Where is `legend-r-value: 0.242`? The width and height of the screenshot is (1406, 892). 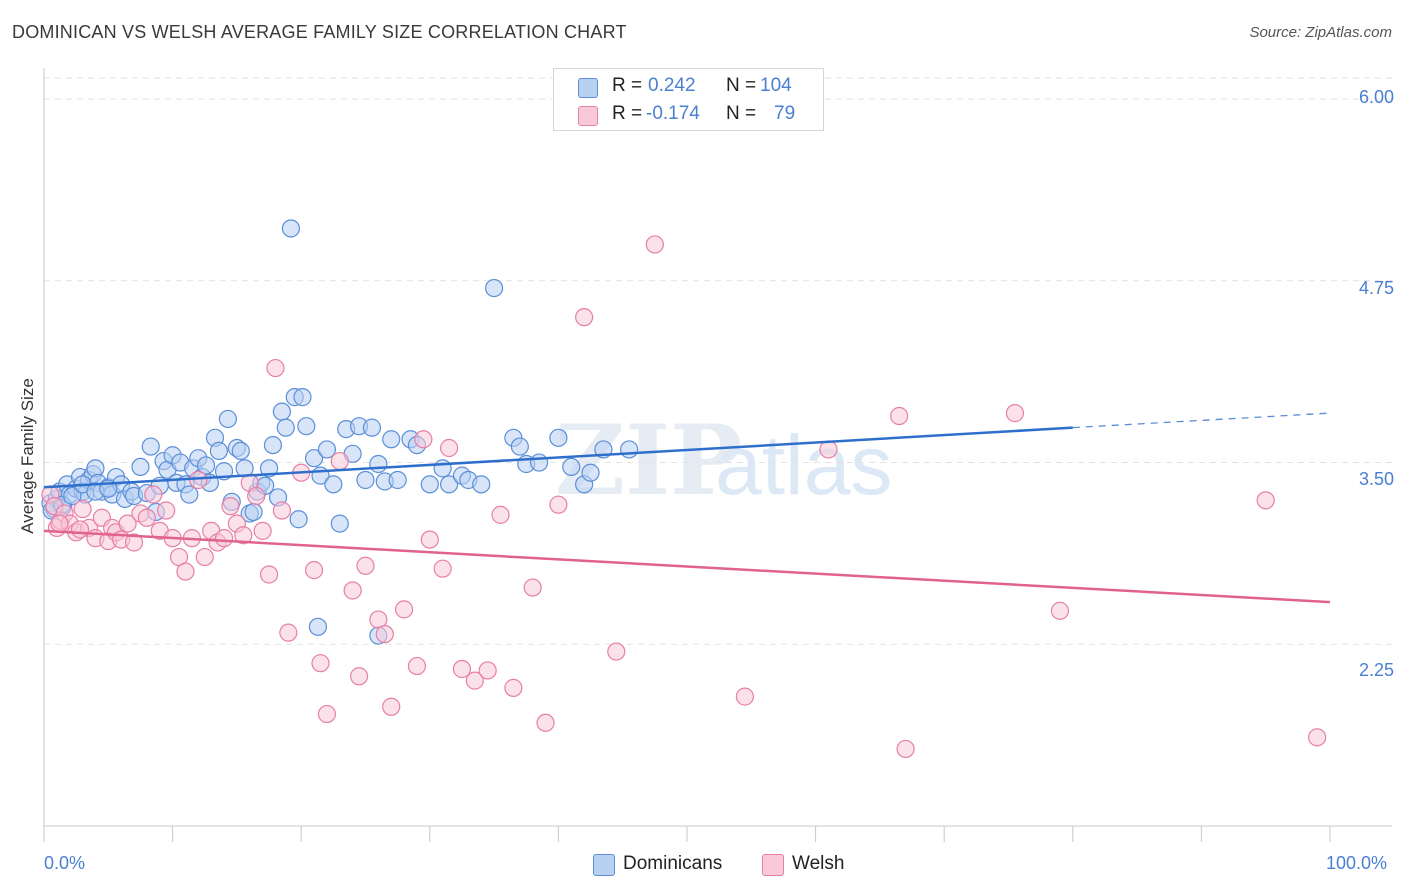 legend-r-value: 0.242 is located at coordinates (672, 85).